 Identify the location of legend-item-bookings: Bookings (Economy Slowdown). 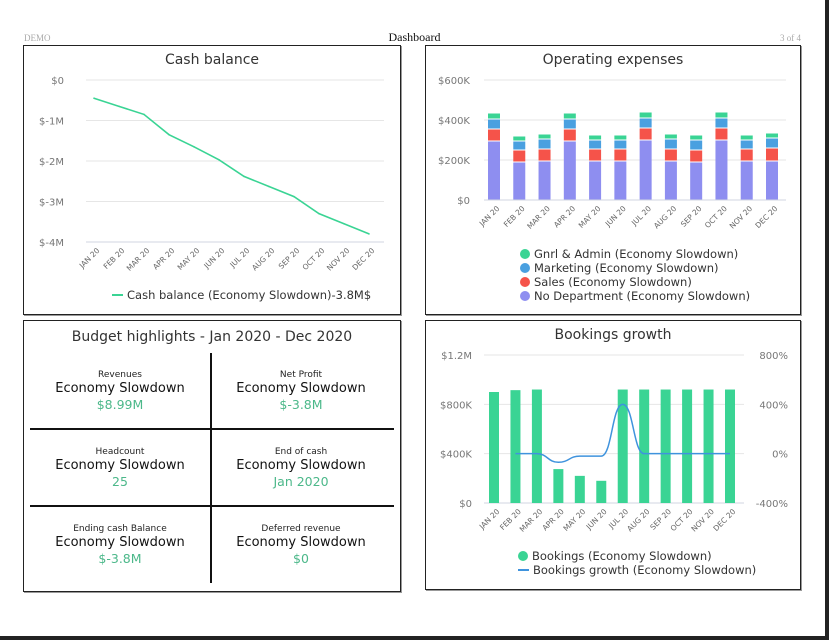
(637, 556).